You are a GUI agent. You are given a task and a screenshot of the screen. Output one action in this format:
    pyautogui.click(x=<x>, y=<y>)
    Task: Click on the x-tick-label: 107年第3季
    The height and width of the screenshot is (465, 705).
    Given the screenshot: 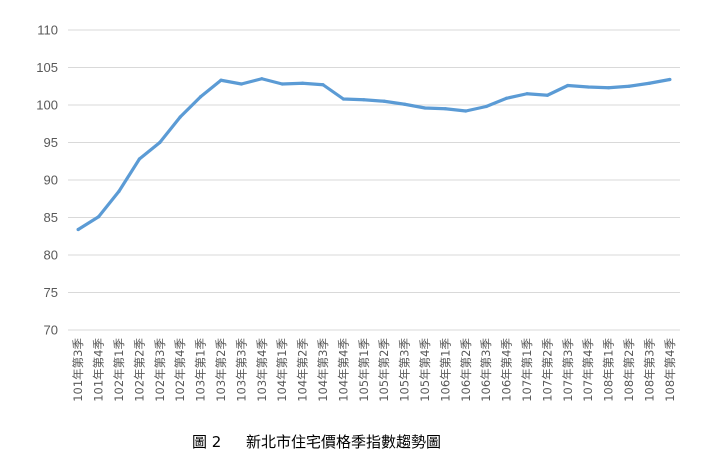 What is the action you would take?
    pyautogui.click(x=568, y=370)
    